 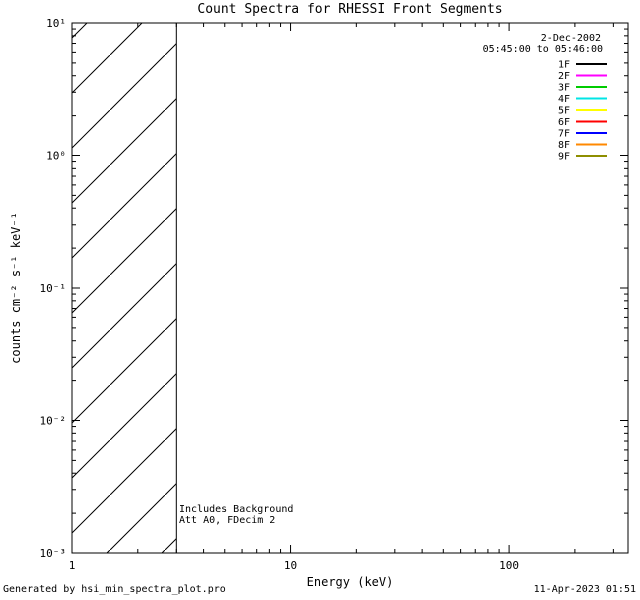 I want to click on chart-title: Count Spectra for RHESSI Front Segments, so click(x=350, y=9).